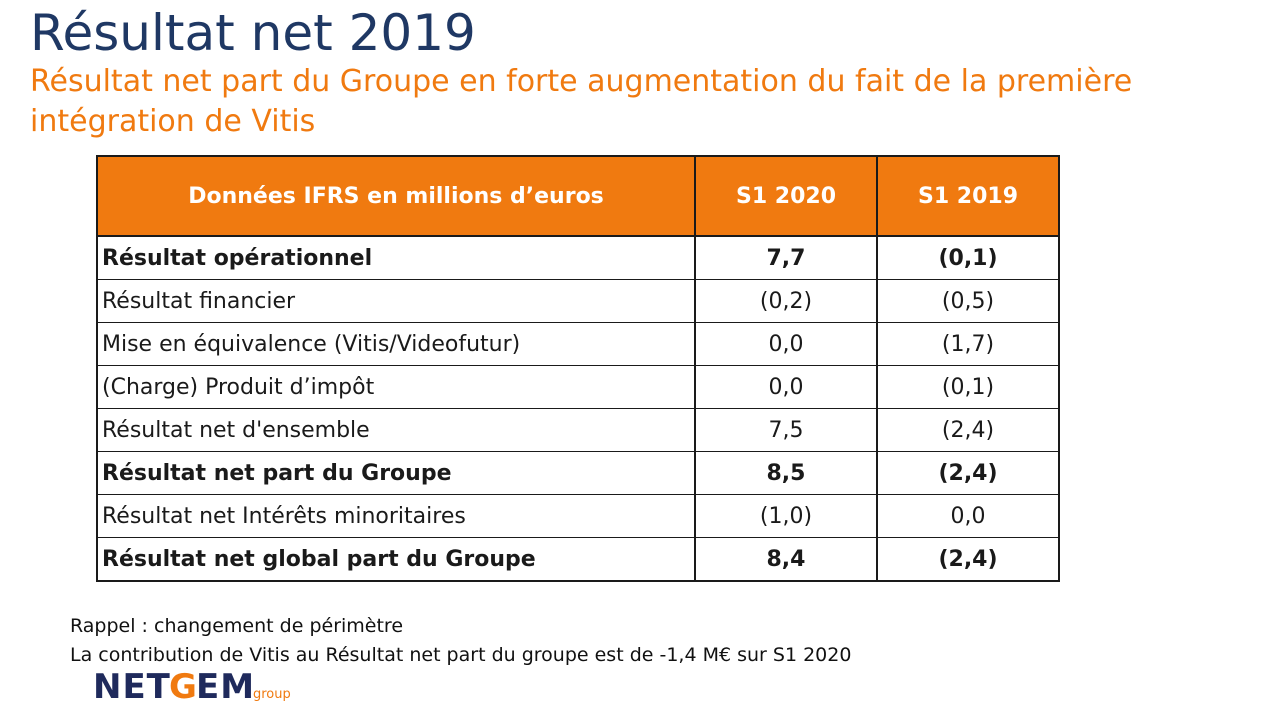 The width and height of the screenshot is (1280, 720). What do you see at coordinates (272, 694) in the screenshot?
I see `svg-text: group` at bounding box center [272, 694].